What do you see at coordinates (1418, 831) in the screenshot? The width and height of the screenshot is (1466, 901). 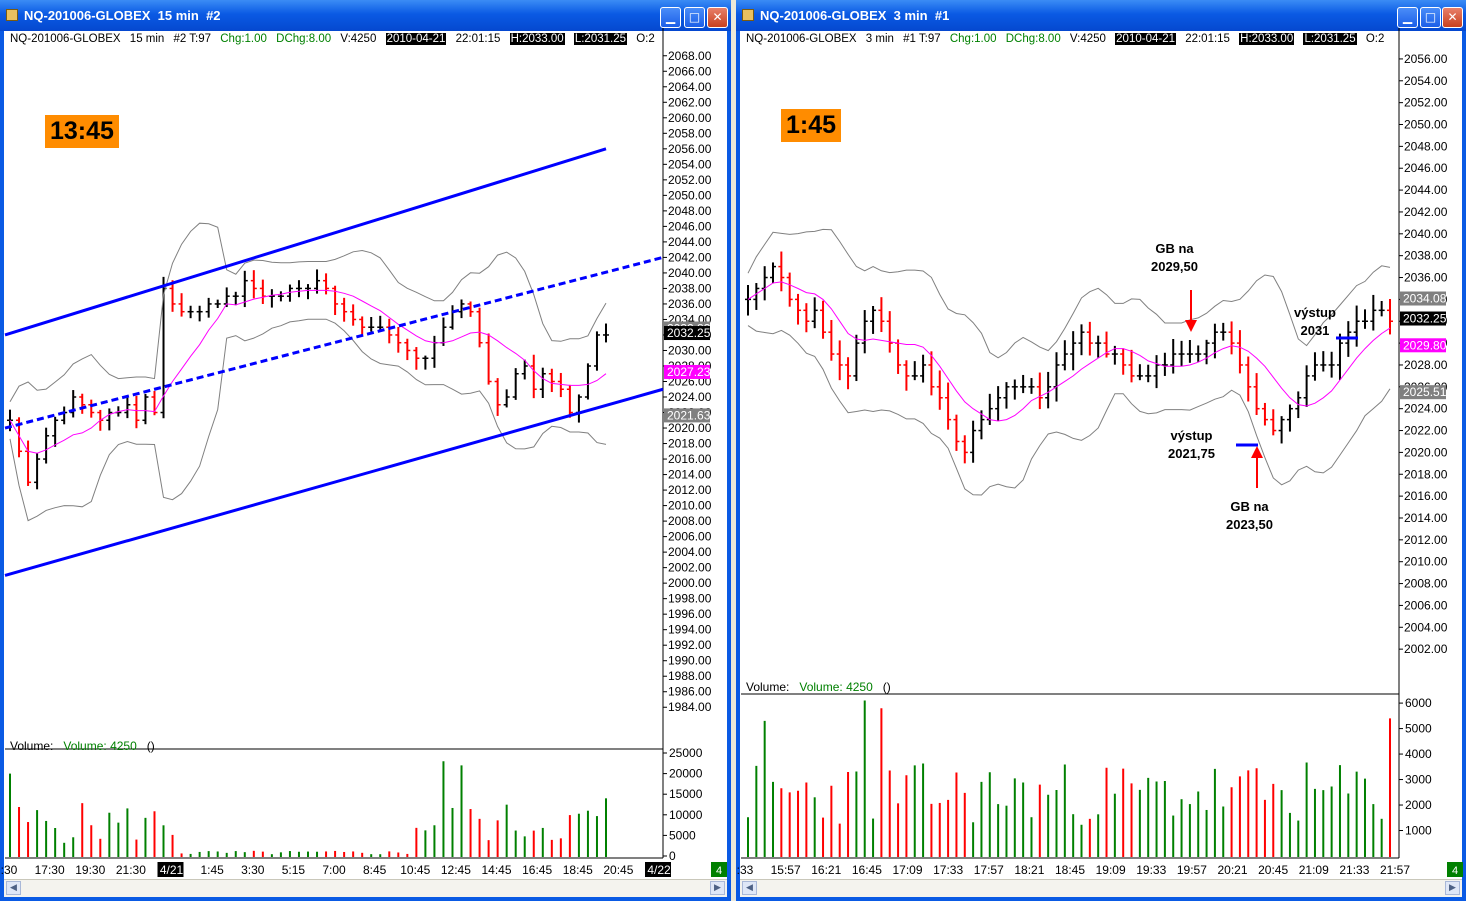 I see `volume-tick-label: 1000` at bounding box center [1418, 831].